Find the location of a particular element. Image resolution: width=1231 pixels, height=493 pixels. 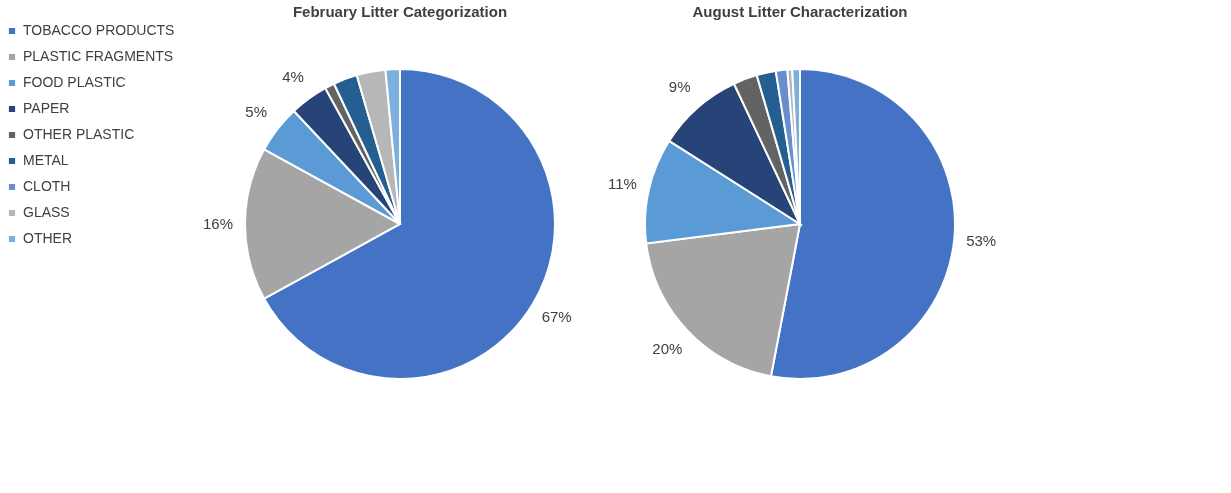

chart-title: August Litter Characterization is located at coordinates (800, 11).